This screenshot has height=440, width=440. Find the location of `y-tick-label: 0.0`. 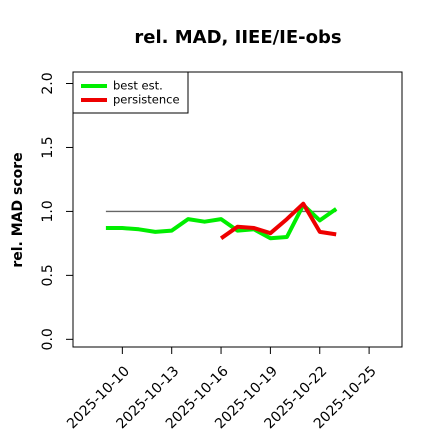

y-tick-label: 0.0 is located at coordinates (48, 339).